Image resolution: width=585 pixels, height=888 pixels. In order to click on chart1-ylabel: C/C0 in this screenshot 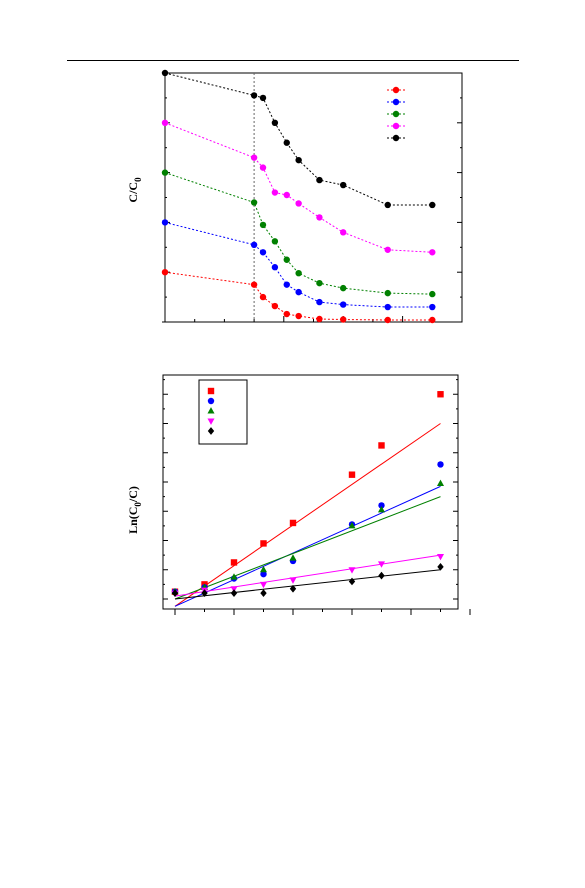, I will do `click(134, 190)`.